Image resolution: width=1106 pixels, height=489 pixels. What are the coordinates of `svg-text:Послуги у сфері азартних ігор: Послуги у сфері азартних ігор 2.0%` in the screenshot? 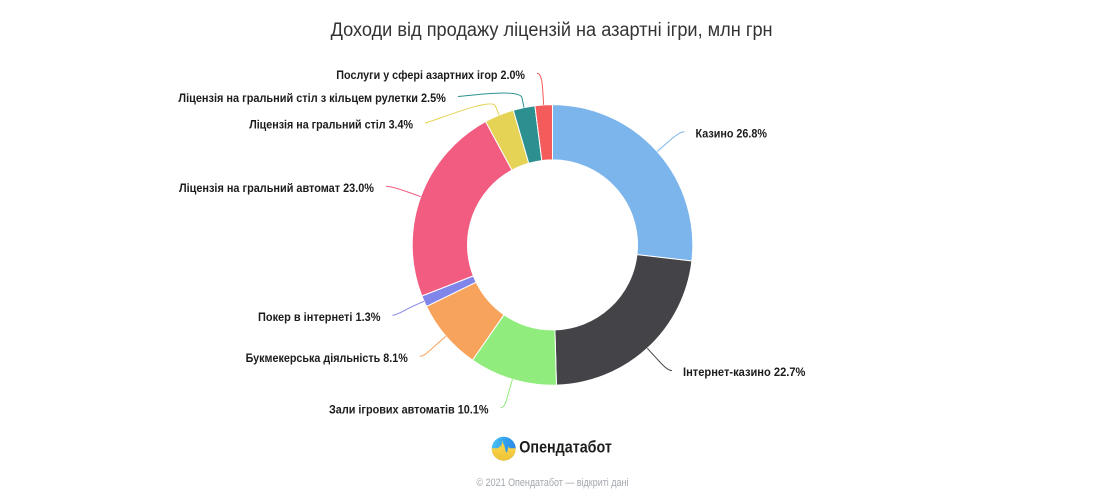 It's located at (430, 75).